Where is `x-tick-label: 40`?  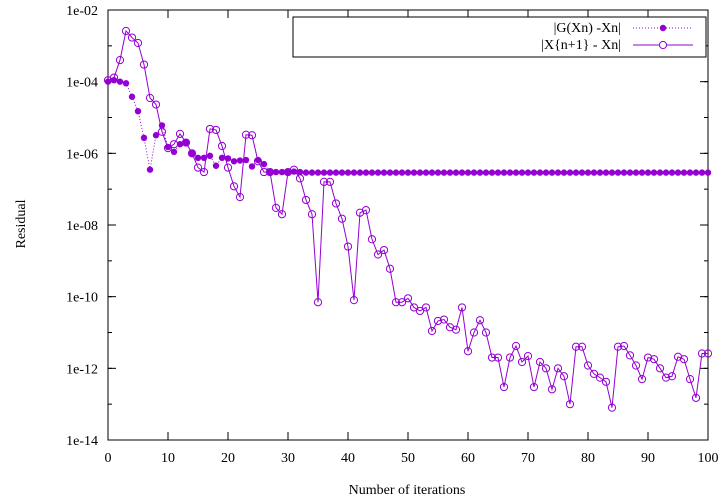
x-tick-label: 40 is located at coordinates (348, 458).